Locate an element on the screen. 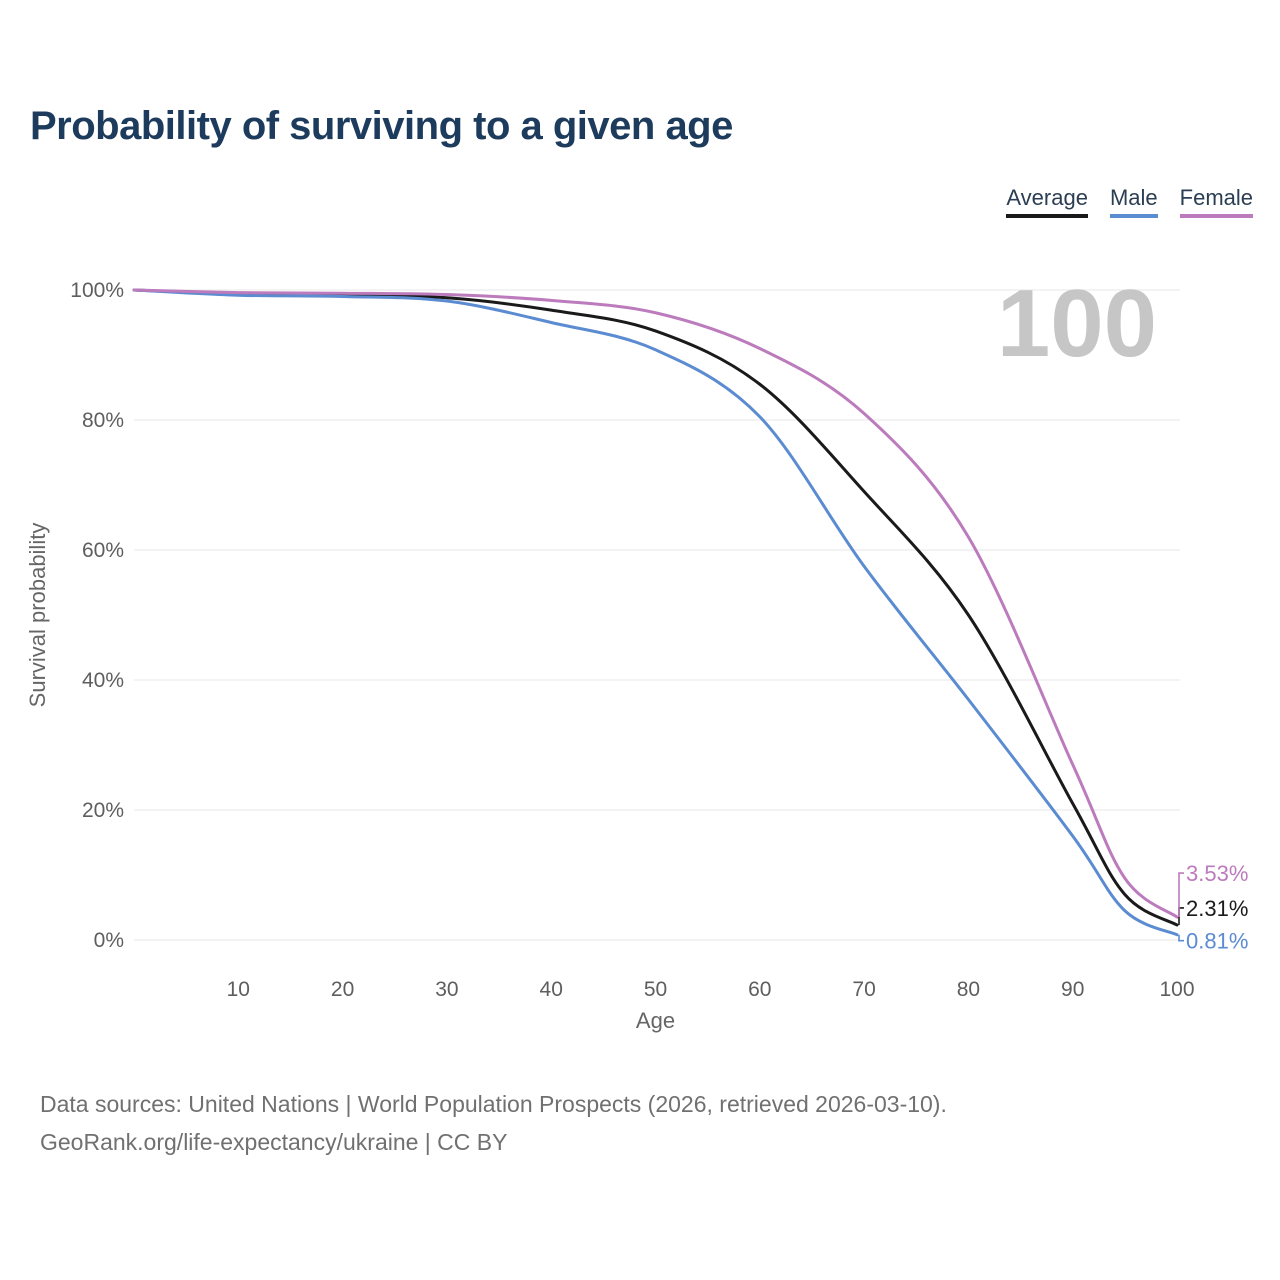 This screenshot has height=1280, width=1280. x-tick-label-100: 100 is located at coordinates (1176, 989).